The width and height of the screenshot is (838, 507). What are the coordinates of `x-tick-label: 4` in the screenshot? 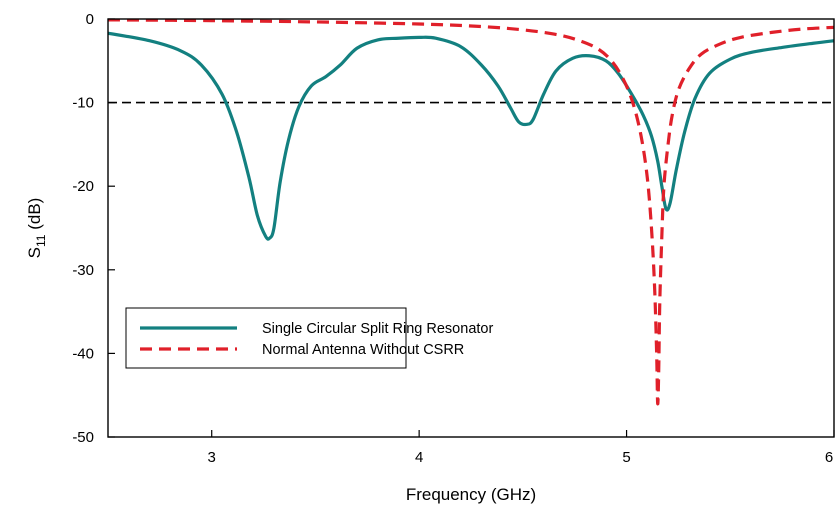 It's located at (419, 457).